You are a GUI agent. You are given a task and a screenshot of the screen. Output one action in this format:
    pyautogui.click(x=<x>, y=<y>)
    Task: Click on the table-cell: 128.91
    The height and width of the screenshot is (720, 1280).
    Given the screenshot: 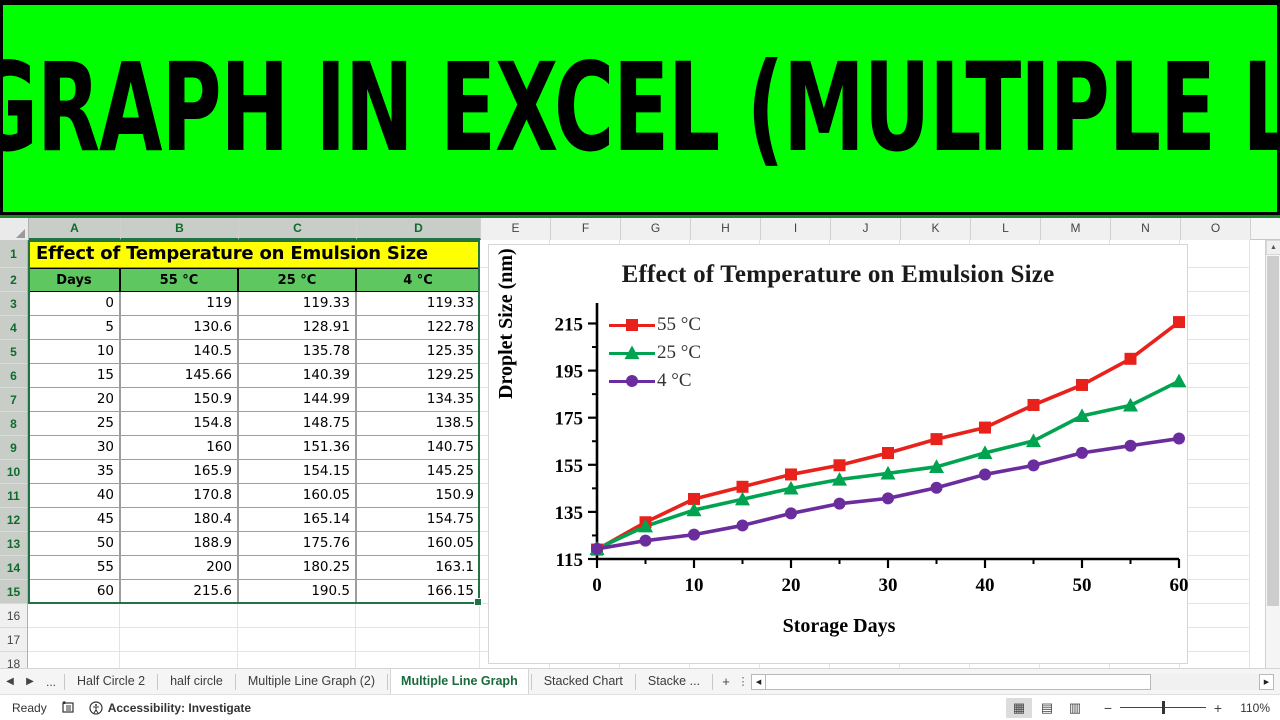 What is the action you would take?
    pyautogui.click(x=297, y=328)
    